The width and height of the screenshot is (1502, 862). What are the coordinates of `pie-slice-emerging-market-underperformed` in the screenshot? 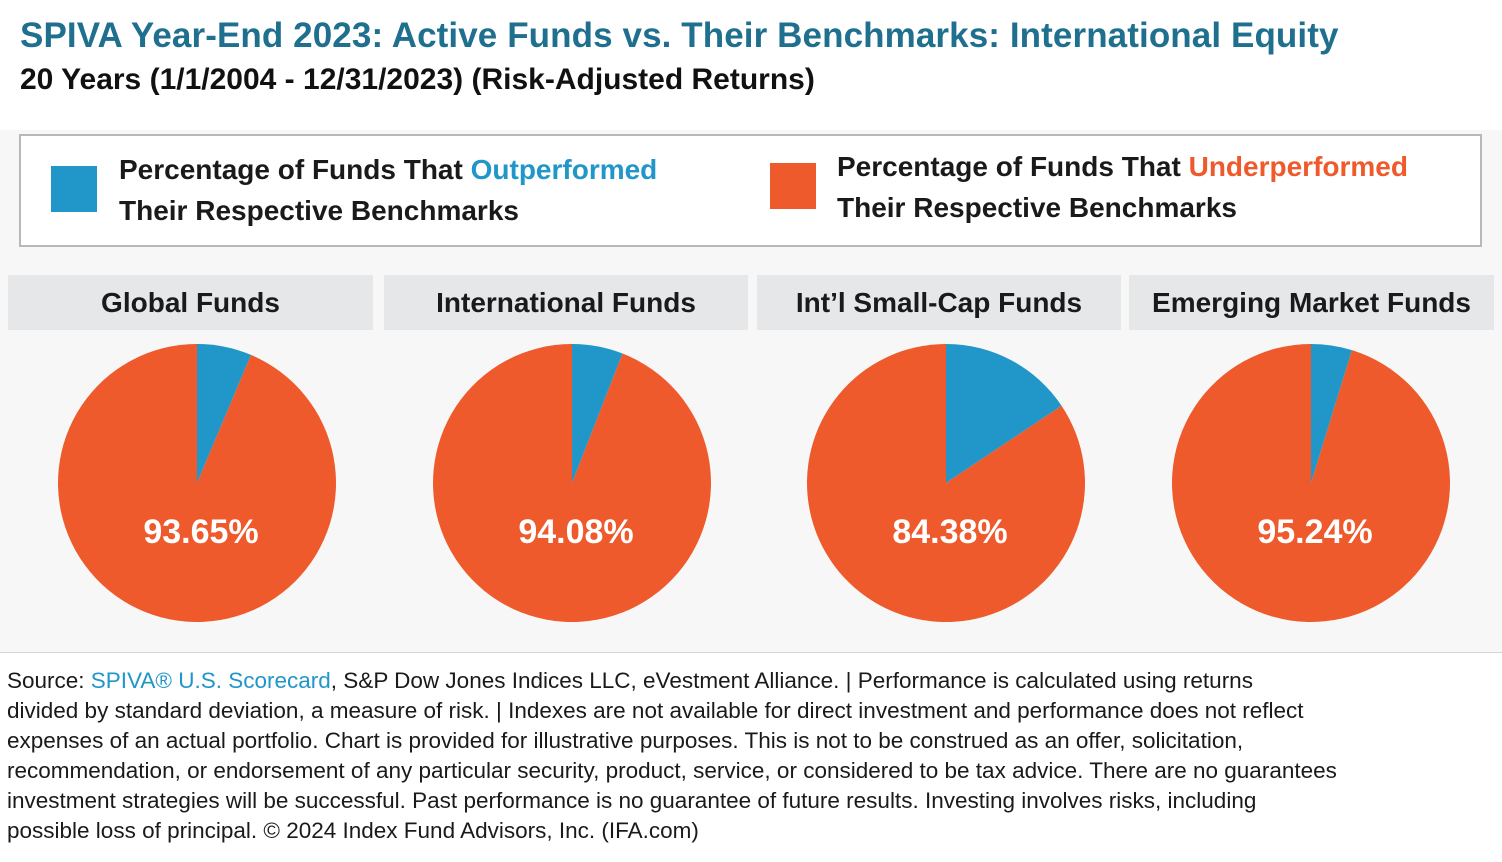 It's located at (1311, 483).